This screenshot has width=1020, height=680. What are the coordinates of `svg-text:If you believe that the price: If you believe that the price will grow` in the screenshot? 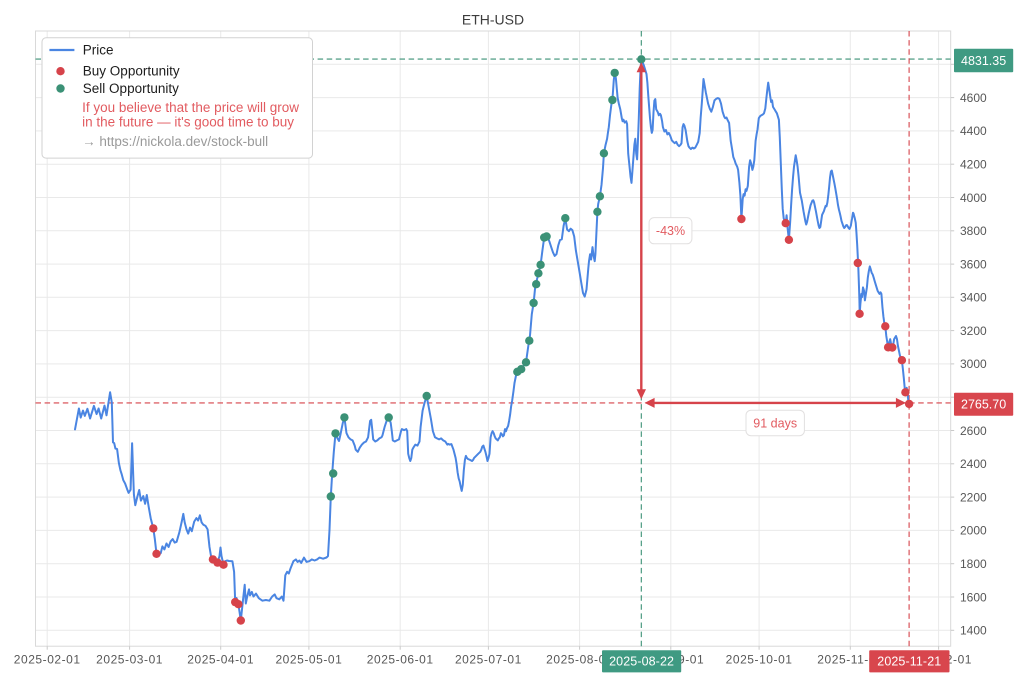 It's located at (190, 107).